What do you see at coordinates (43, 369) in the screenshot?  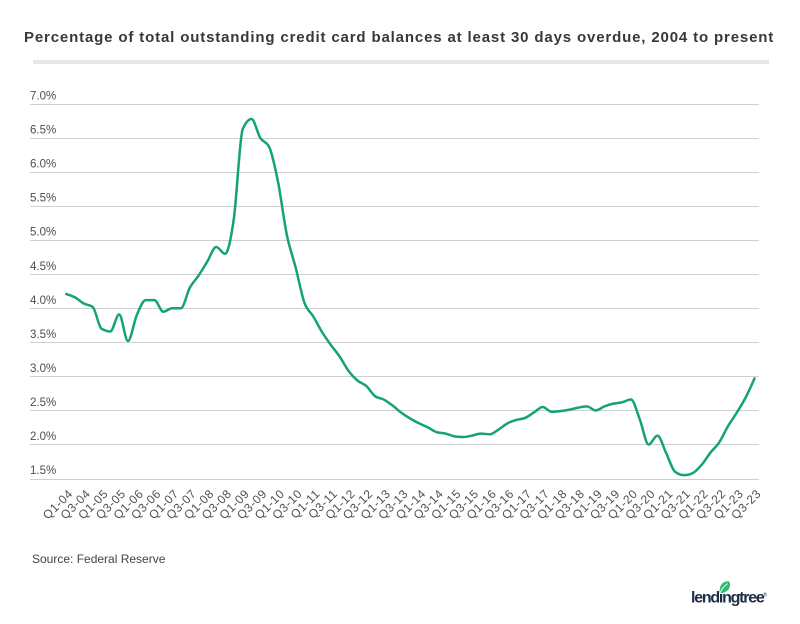 I see `svg-text: 3.0%` at bounding box center [43, 369].